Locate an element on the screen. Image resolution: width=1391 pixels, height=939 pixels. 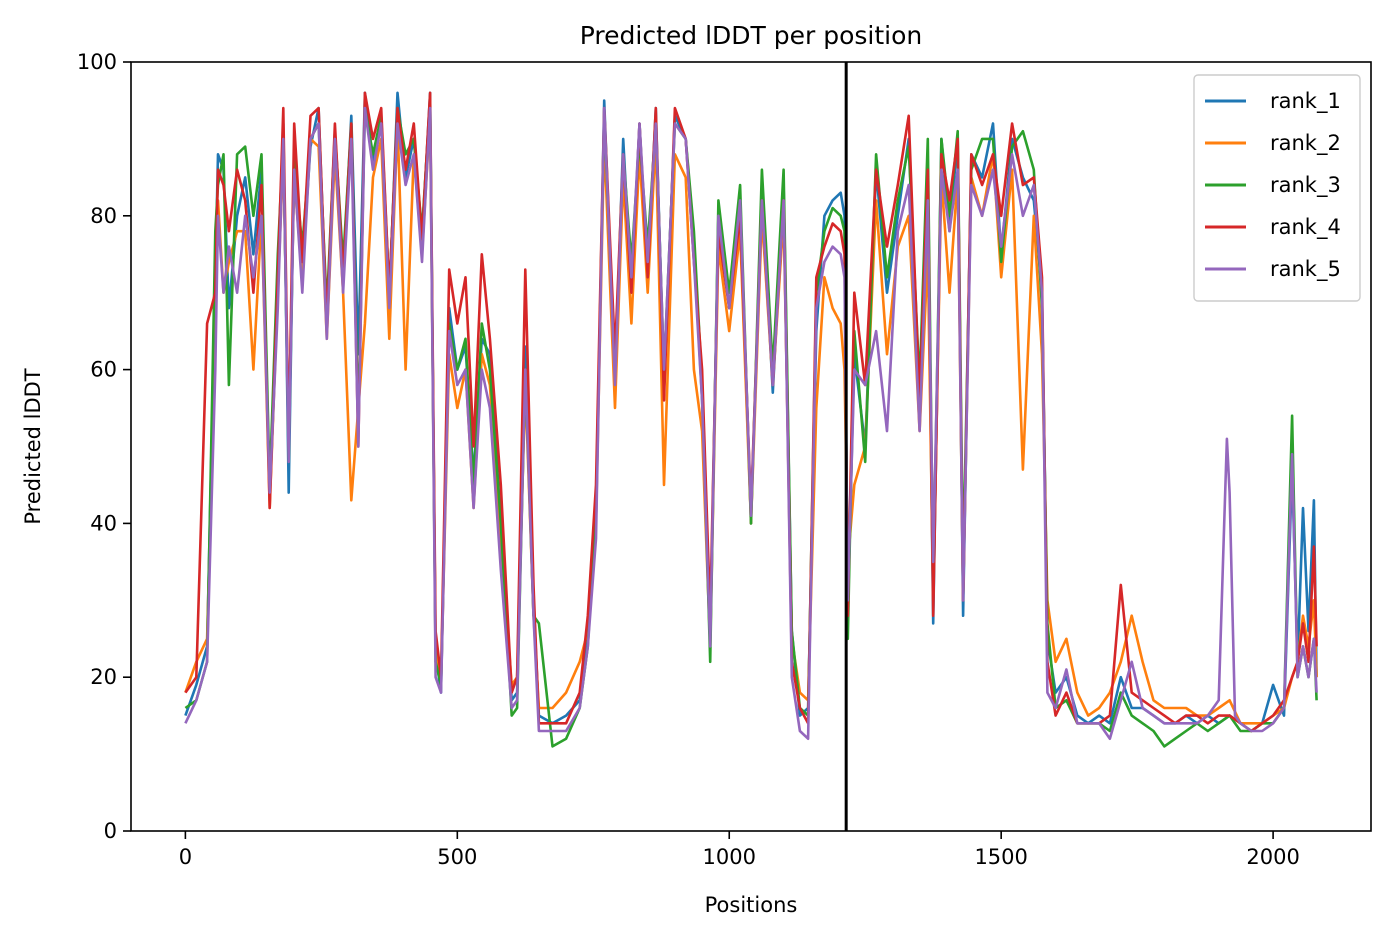
x-tick-label: 2000 is located at coordinates (1272, 857).